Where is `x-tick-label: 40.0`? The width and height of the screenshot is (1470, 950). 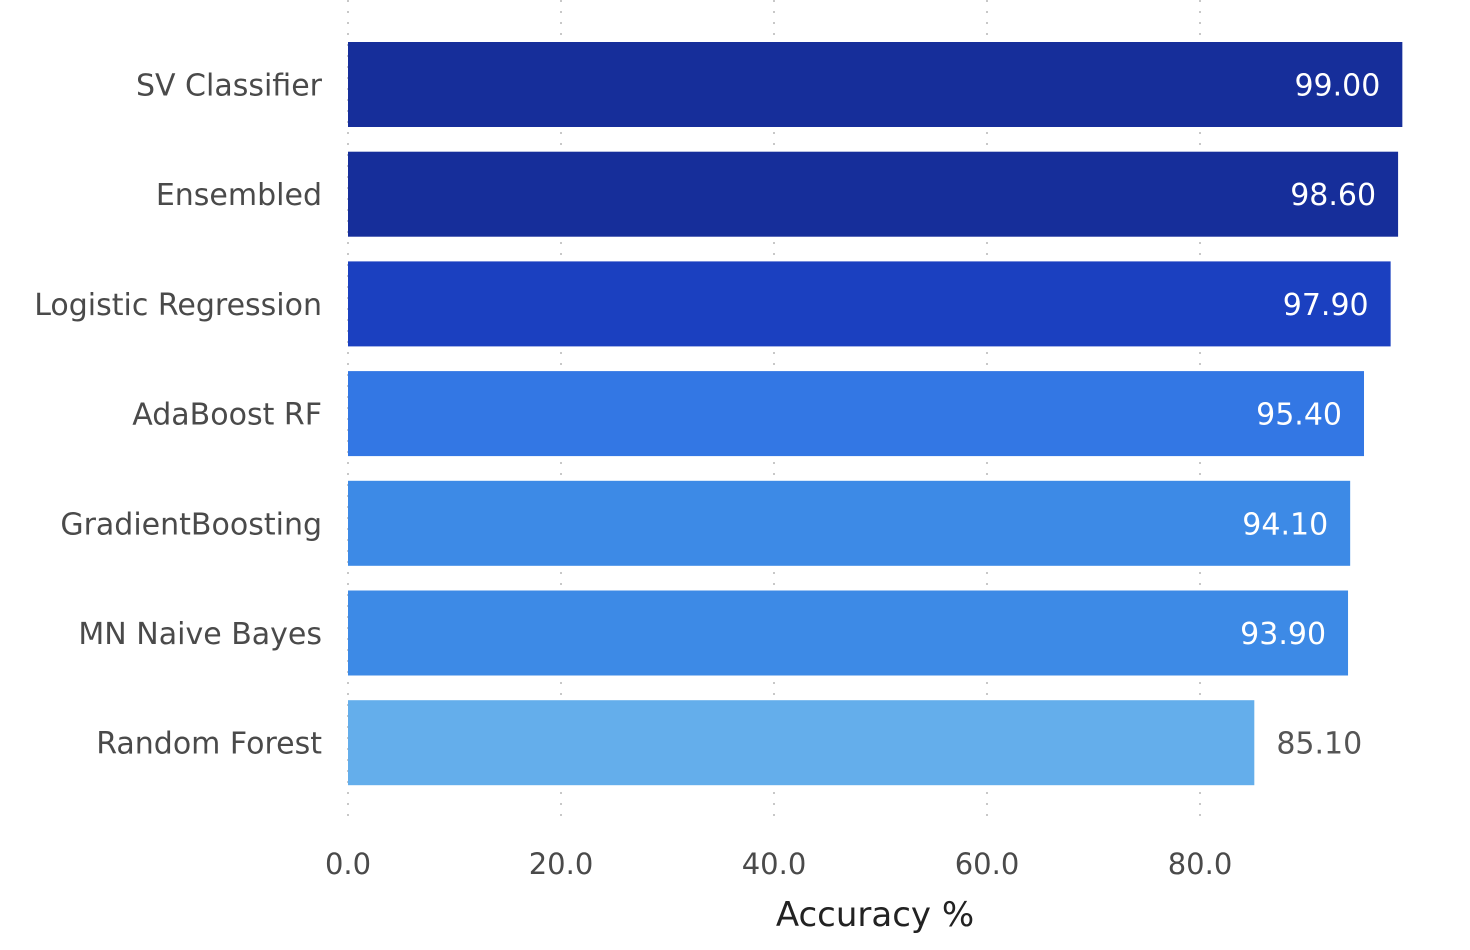 x-tick-label: 40.0 is located at coordinates (774, 864).